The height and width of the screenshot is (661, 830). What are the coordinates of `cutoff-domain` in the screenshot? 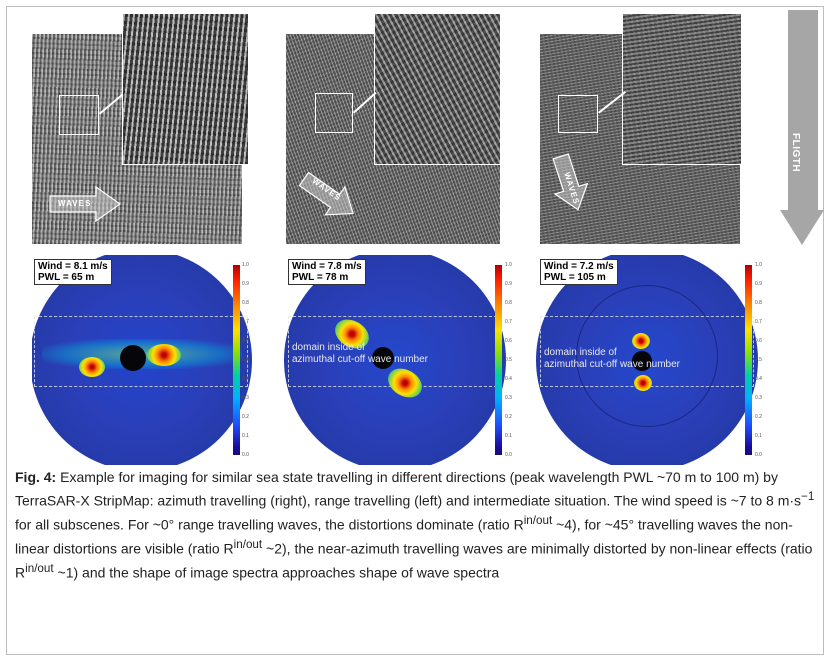 It's located at (141, 351).